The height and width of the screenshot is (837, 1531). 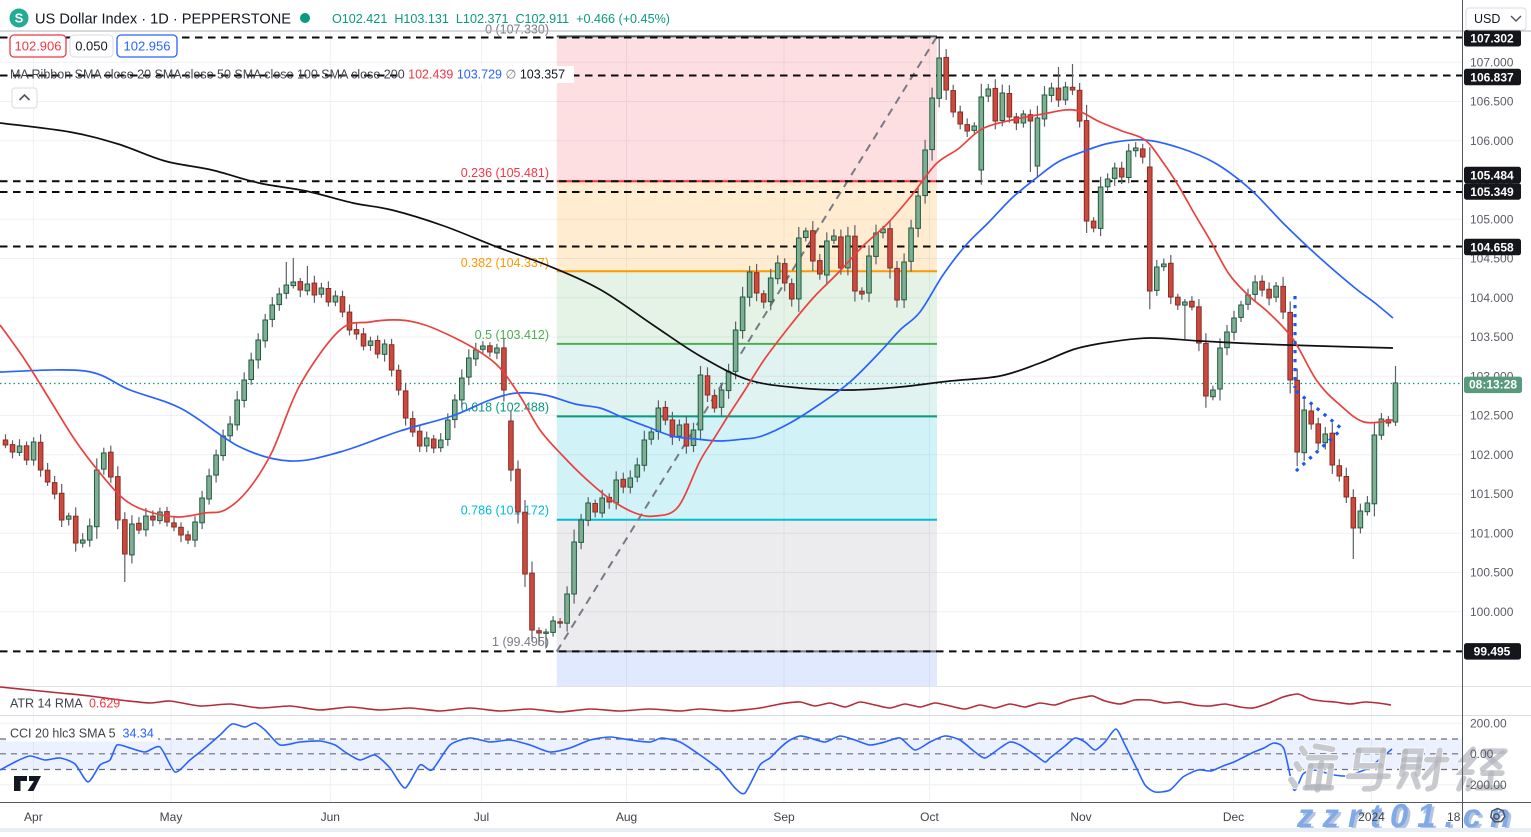 I want to click on svg-text: Jun, so click(x=330, y=817).